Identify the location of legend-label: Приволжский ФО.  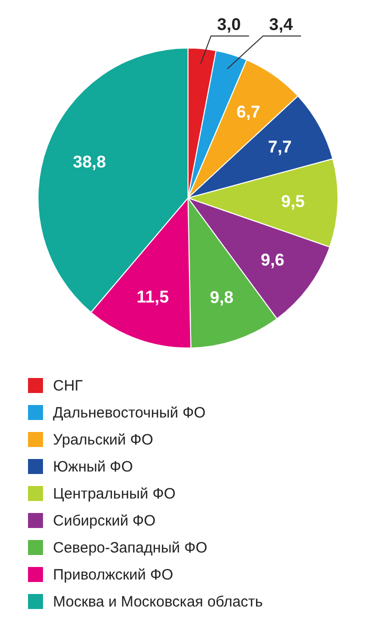
(113, 575).